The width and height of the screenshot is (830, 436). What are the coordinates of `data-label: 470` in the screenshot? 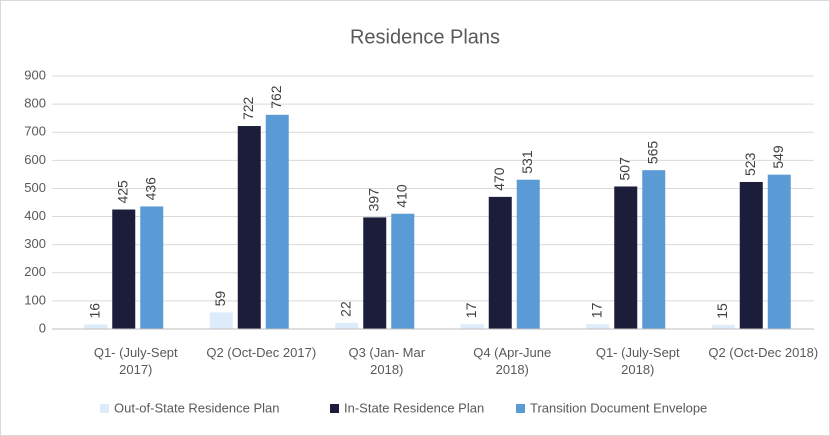 It's located at (499, 179).